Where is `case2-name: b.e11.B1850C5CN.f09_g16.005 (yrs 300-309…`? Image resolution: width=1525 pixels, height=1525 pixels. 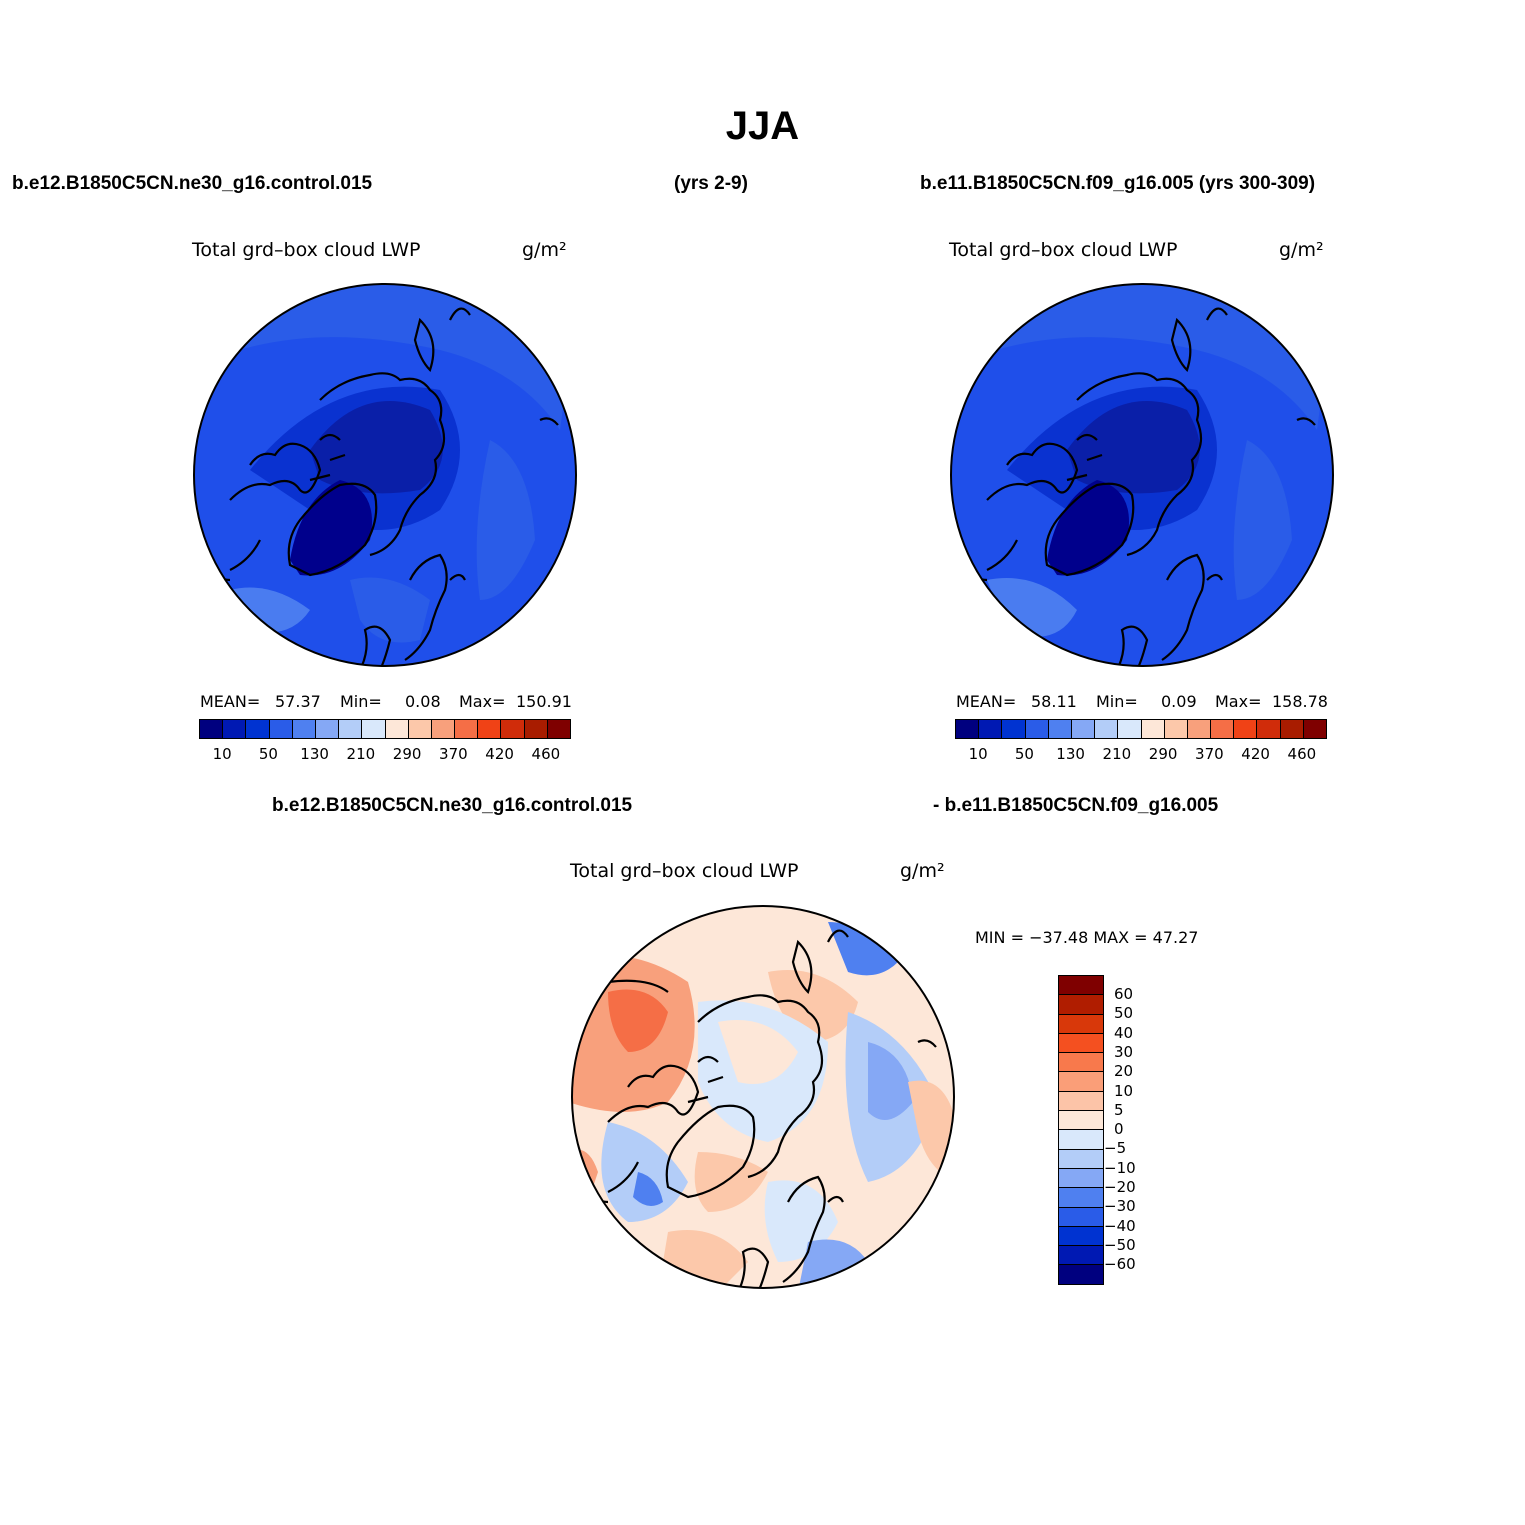 case2-name: b.e11.B1850C5CN.f09_g16.005 (yrs 300-309… is located at coordinates (1118, 183).